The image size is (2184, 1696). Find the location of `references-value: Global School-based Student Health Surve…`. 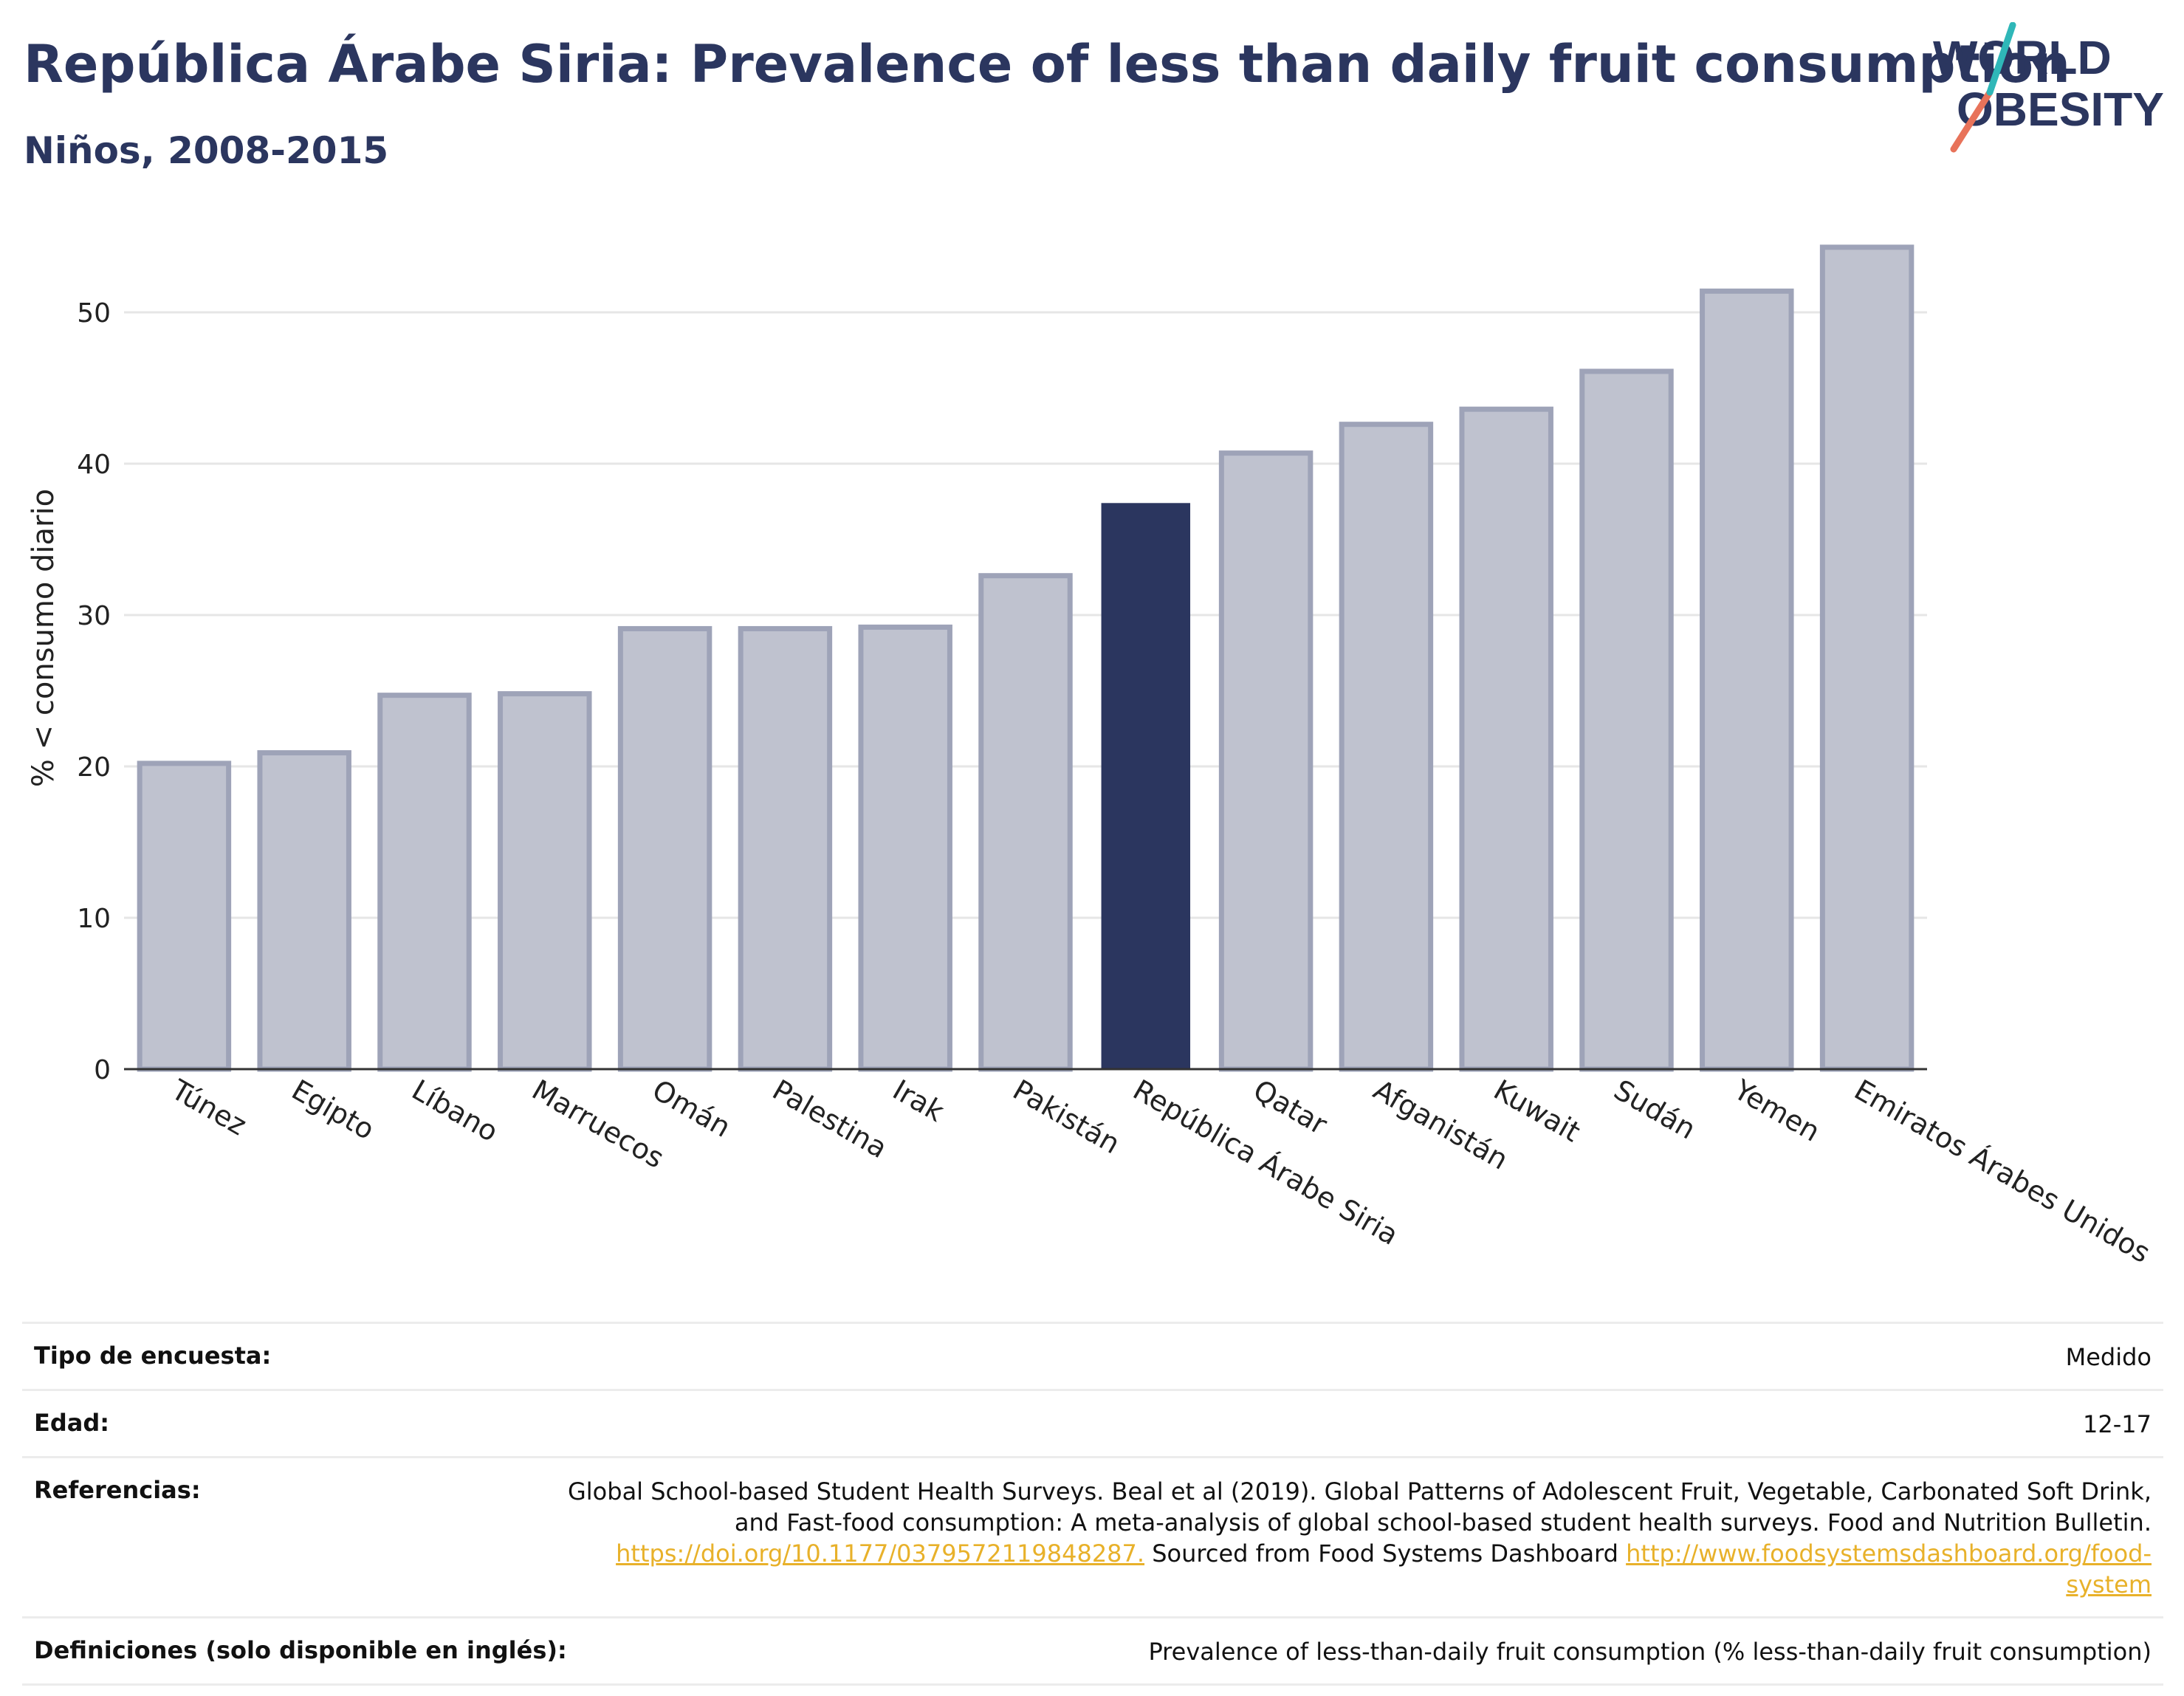

references-value: Global School-based Student Health Surve… is located at coordinates (1358, 1538).